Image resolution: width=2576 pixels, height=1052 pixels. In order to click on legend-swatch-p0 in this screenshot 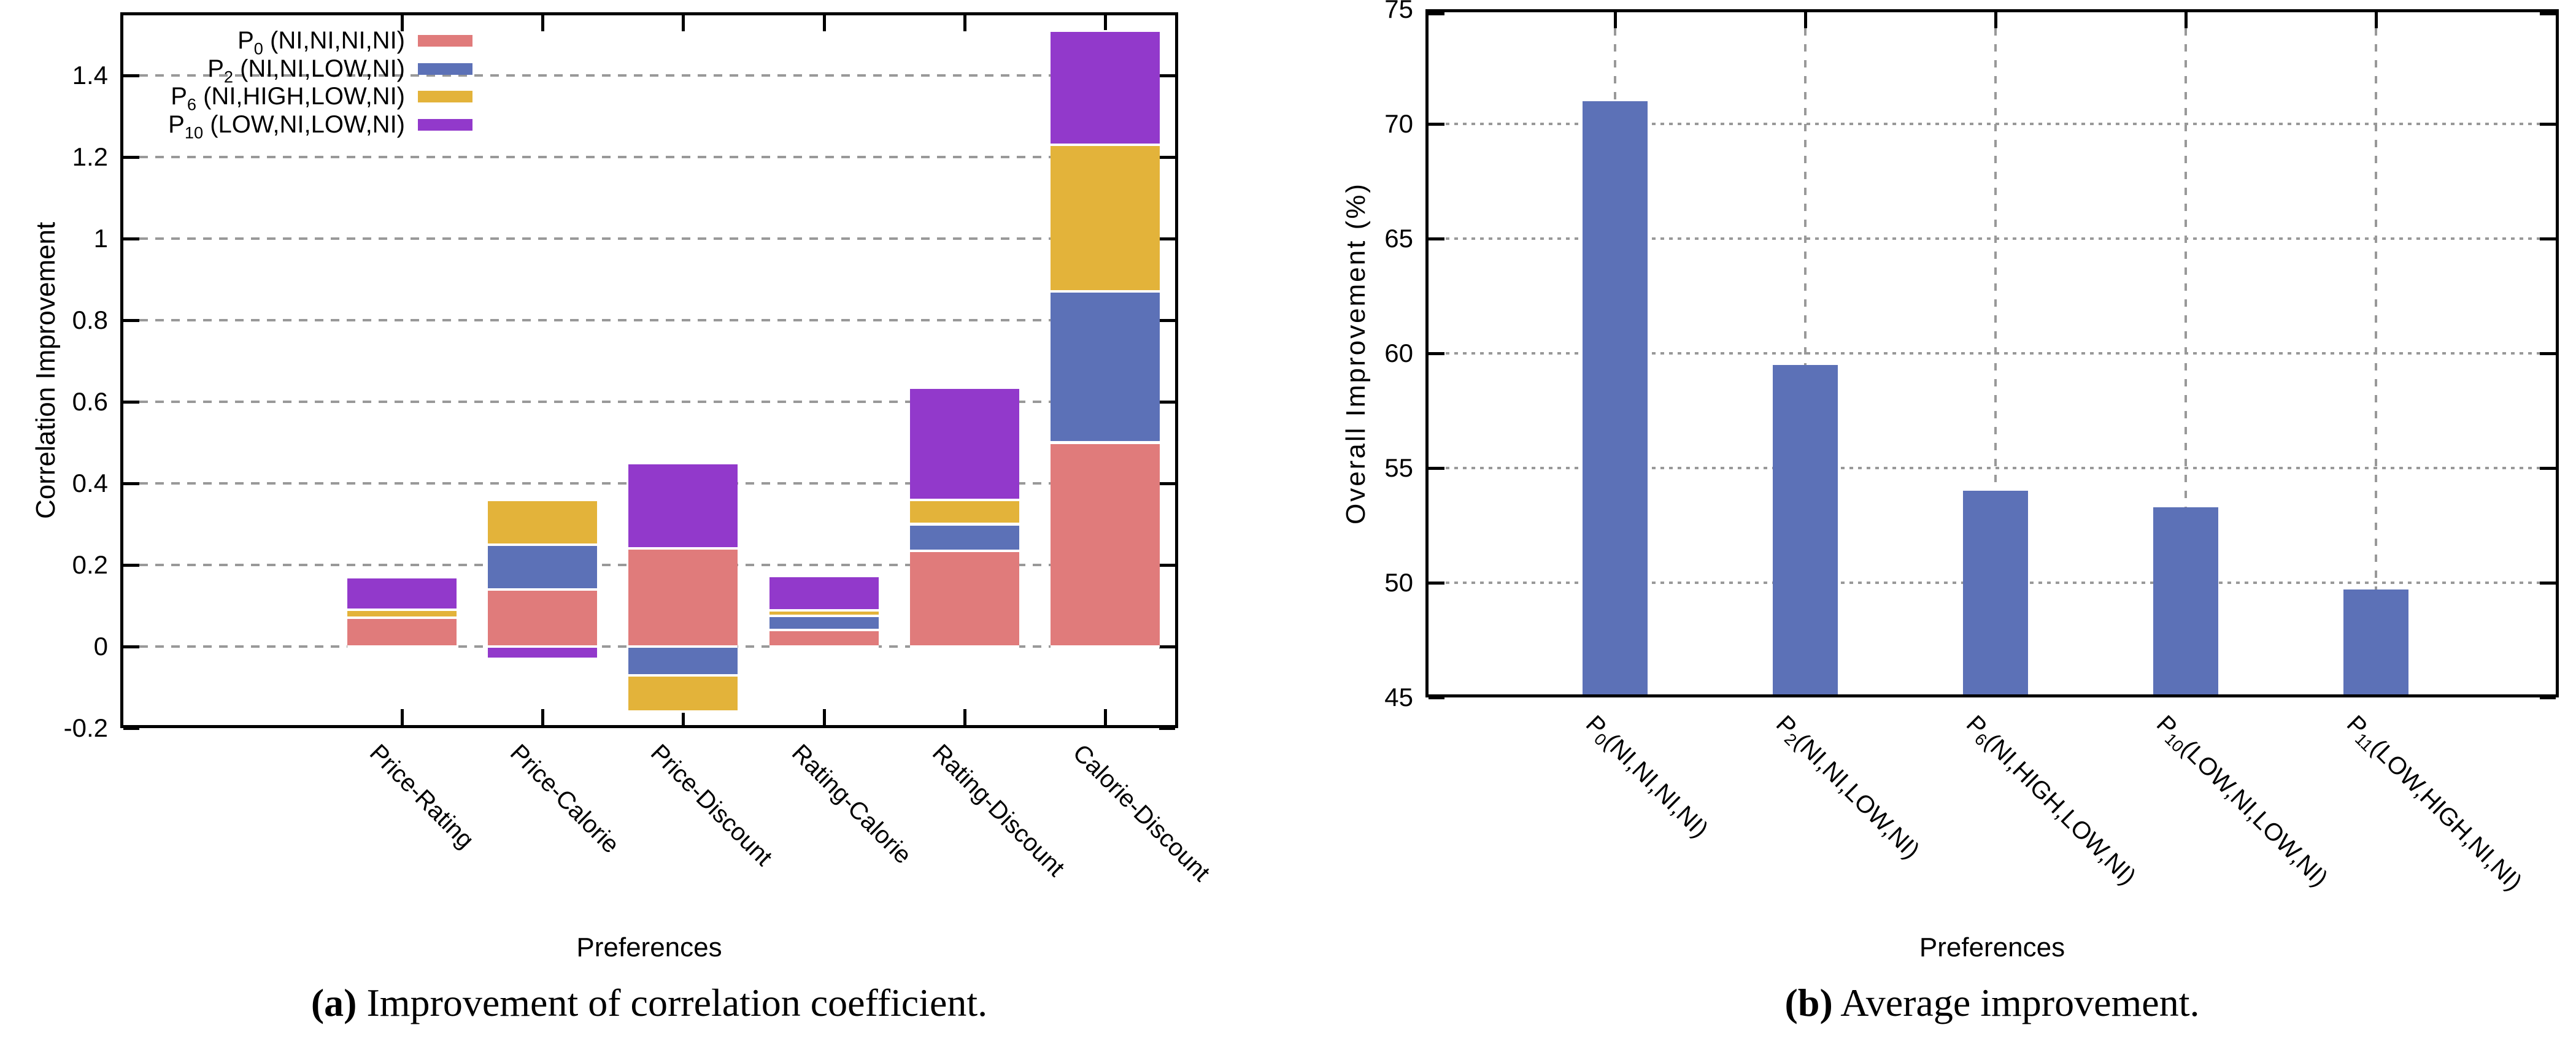, I will do `click(445, 41)`.